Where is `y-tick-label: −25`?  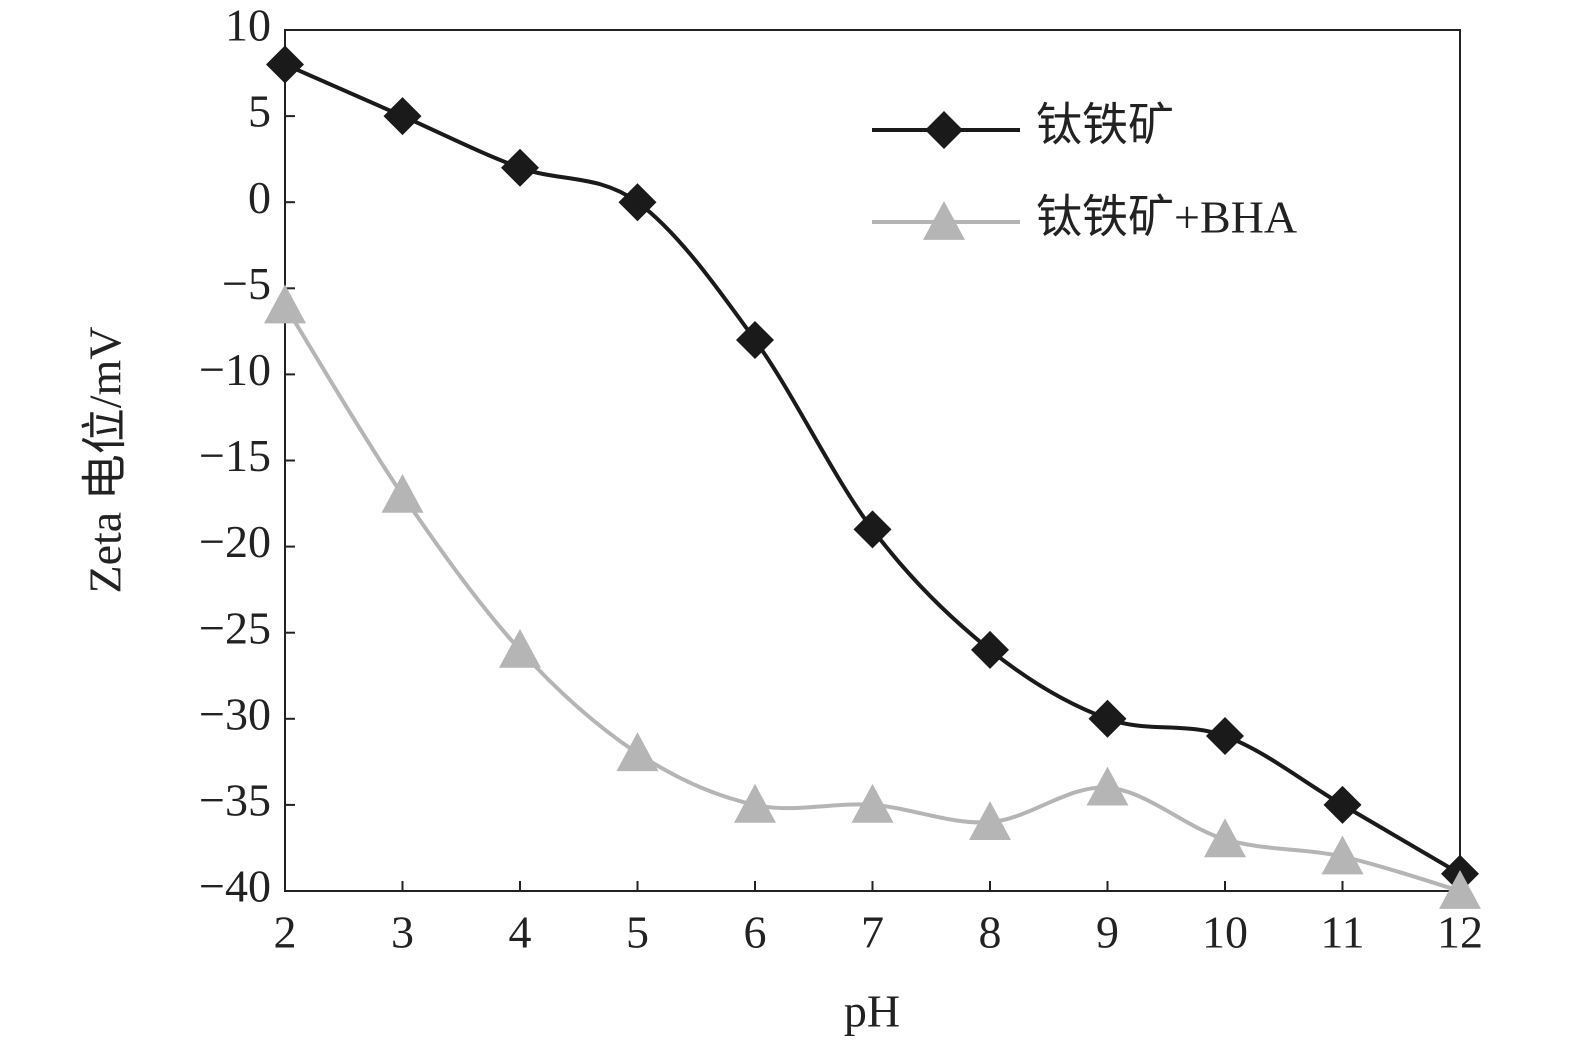 y-tick-label: −25 is located at coordinates (235, 627).